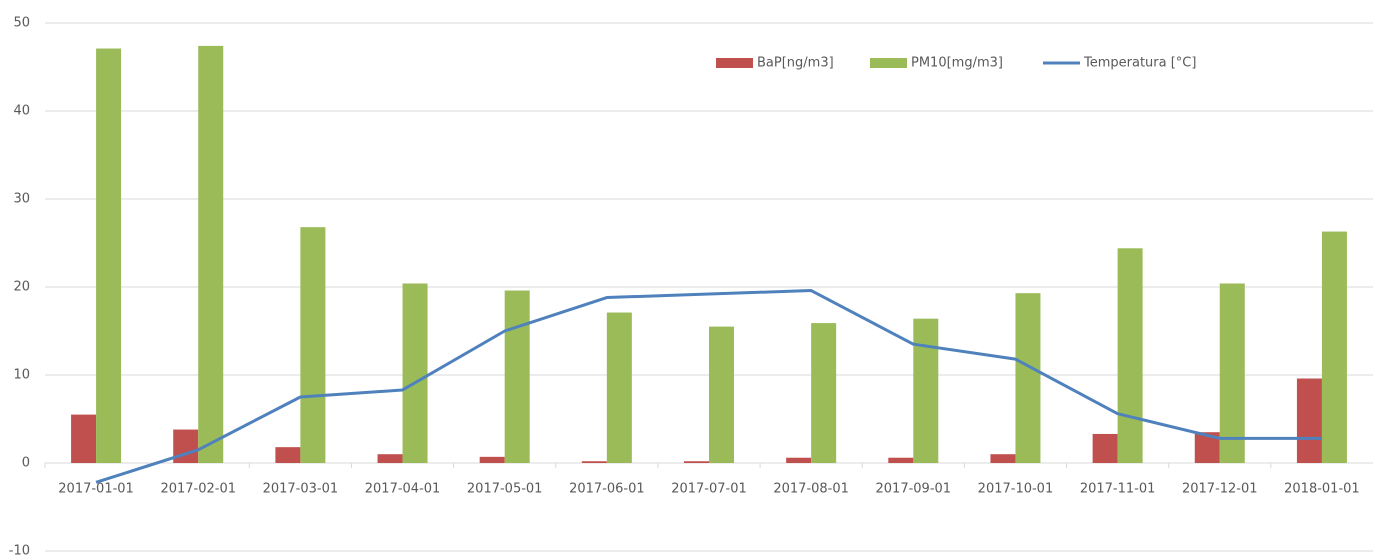 The image size is (1373, 558). Describe the element at coordinates (1118, 489) in the screenshot. I see `x-tick-label: 2017-11-01` at that location.